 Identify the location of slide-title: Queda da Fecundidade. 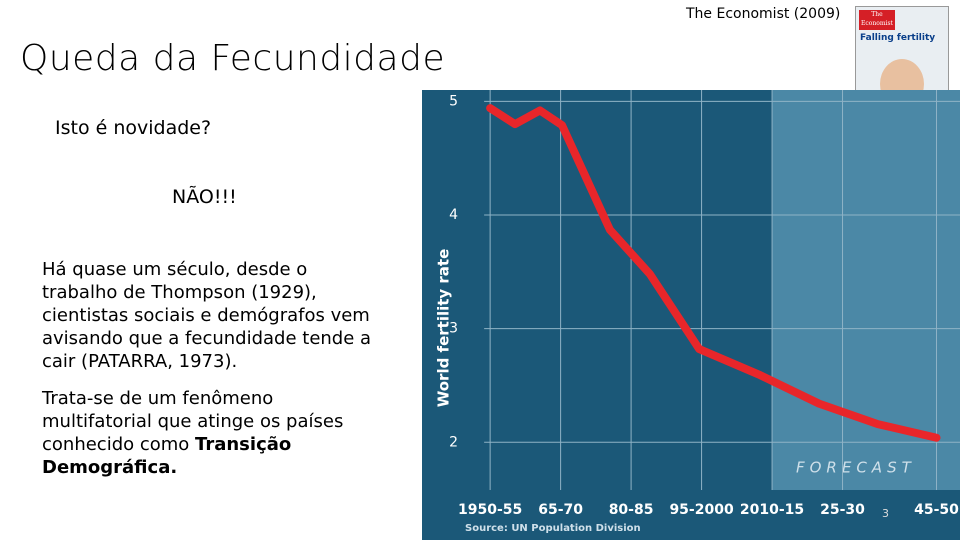
(233, 58).